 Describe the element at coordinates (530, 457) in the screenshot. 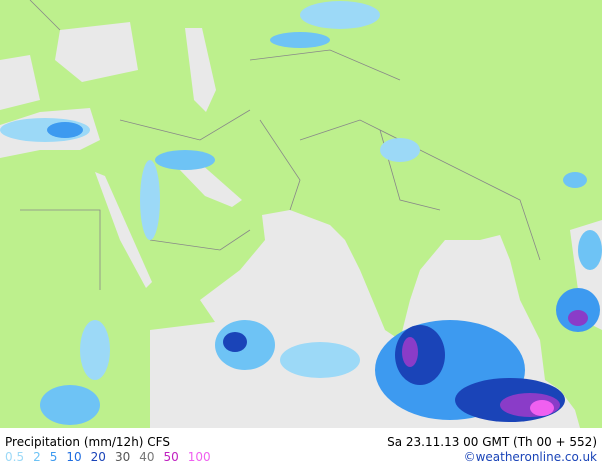

I see `credit: ©weatheronline.co.uk` at that location.